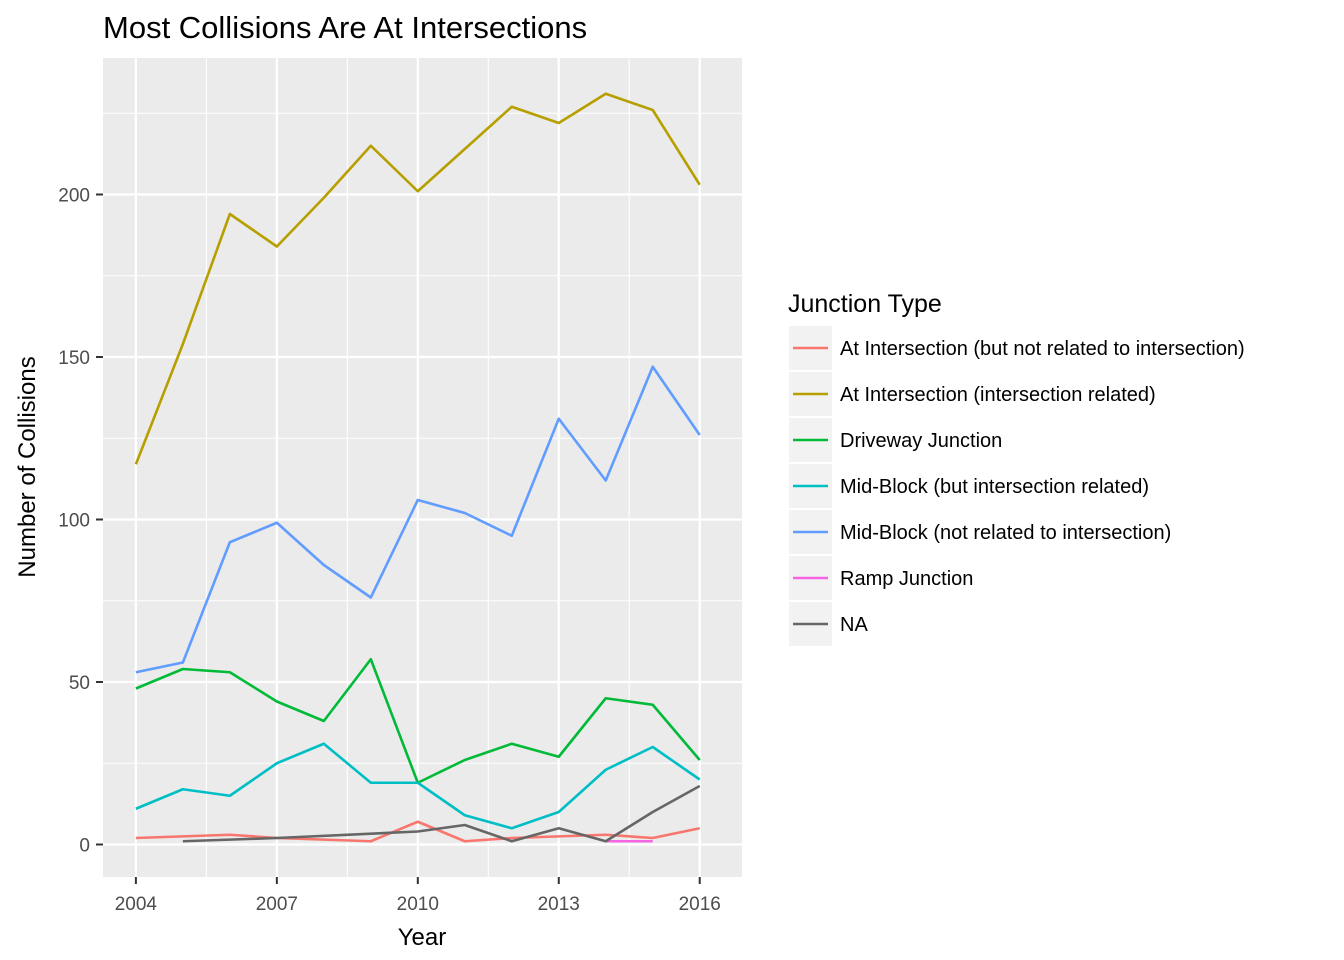 The width and height of the screenshot is (1344, 960). What do you see at coordinates (865, 304) in the screenshot?
I see `legend-title: Junction Type` at bounding box center [865, 304].